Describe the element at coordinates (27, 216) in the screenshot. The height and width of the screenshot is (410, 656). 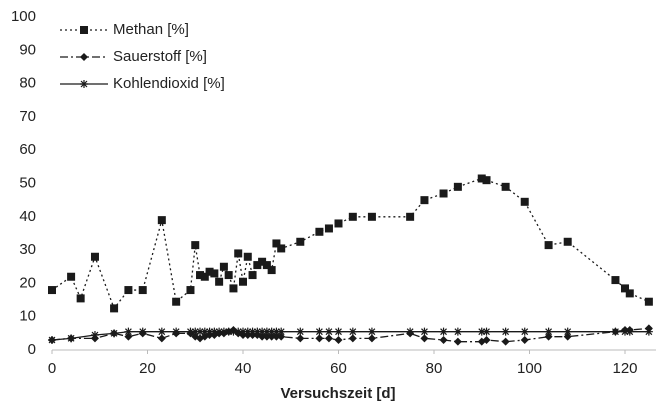
I see `y-tick-label: 40` at that location.